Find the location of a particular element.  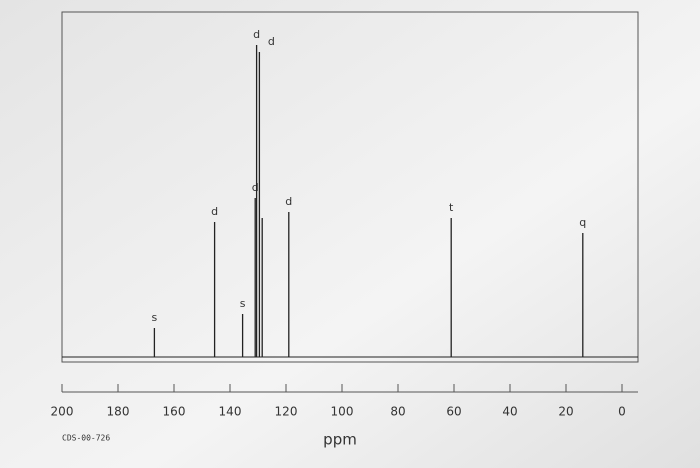

x-tick-label: 180 is located at coordinates (118, 412).